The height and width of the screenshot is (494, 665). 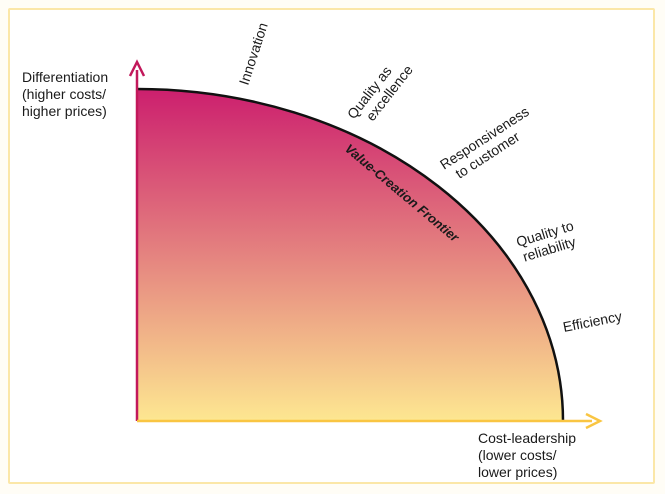 I want to click on segment-label-innovation: Innovation, so click(x=253, y=54).